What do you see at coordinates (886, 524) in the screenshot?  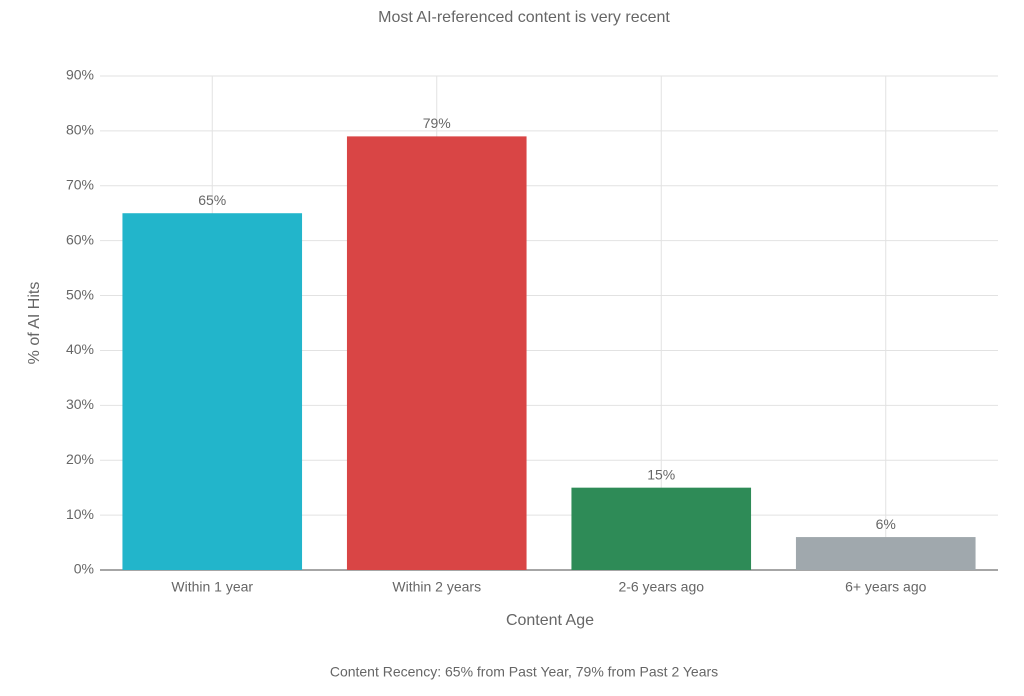 I see `value-label: 6%` at bounding box center [886, 524].